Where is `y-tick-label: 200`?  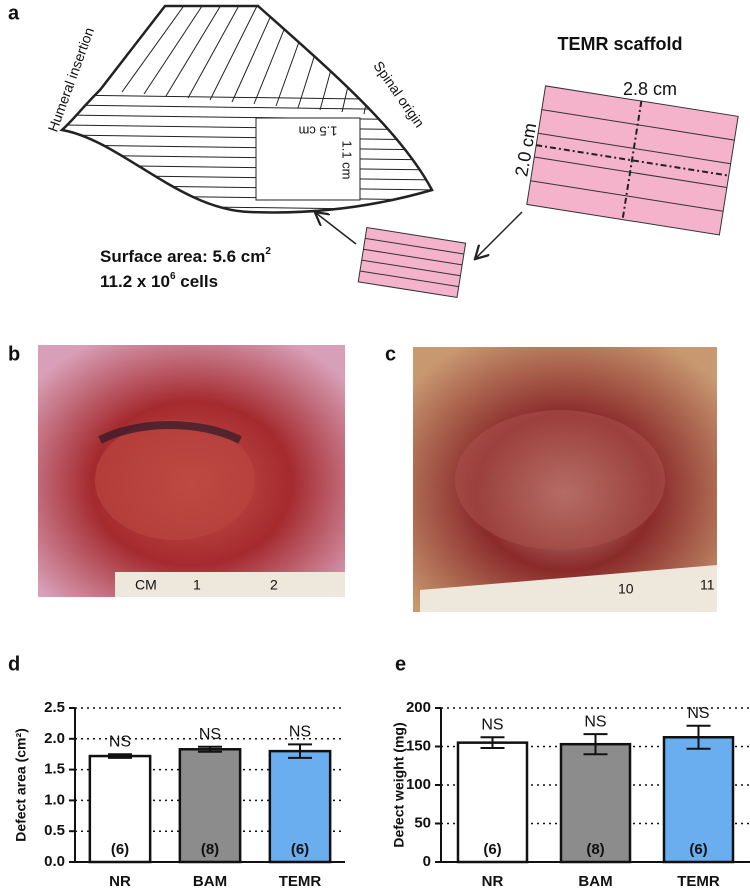
y-tick-label: 200 is located at coordinates (418, 707).